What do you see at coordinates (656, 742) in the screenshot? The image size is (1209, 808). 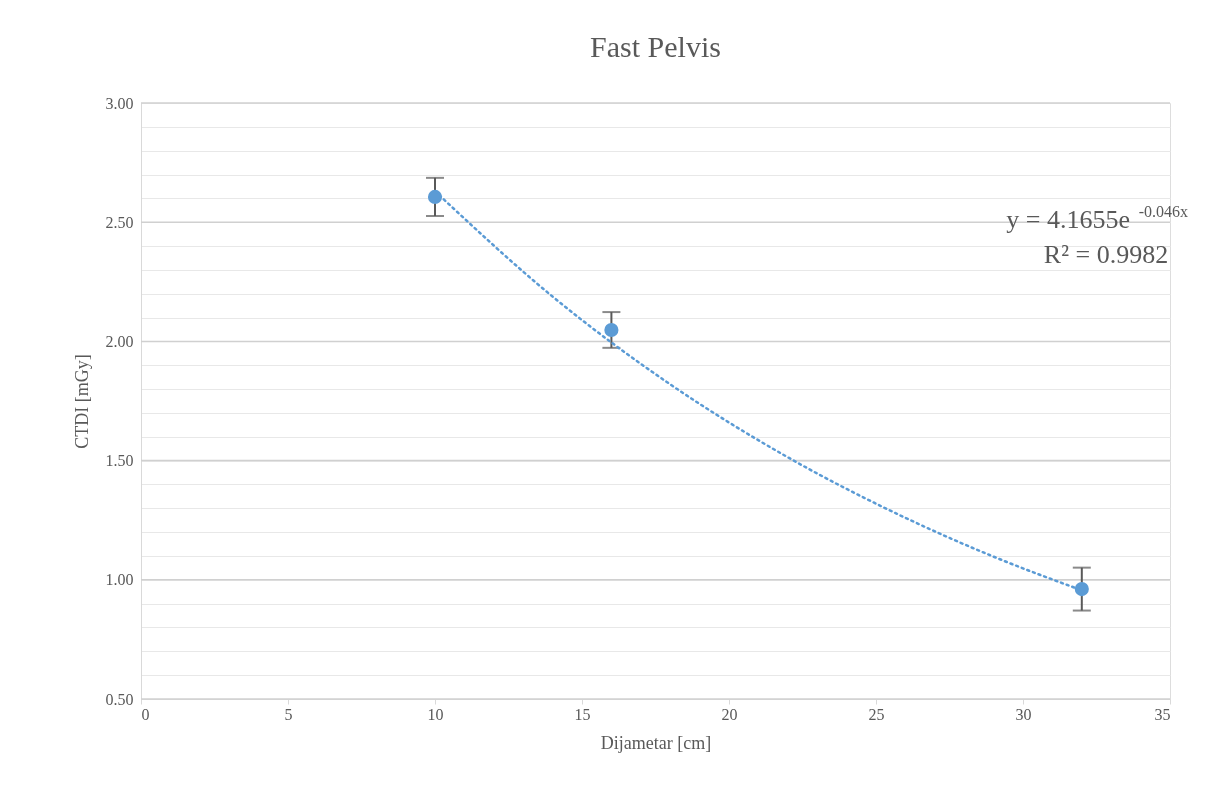 I see `x-axis-title: Dijametar [cm]` at bounding box center [656, 742].